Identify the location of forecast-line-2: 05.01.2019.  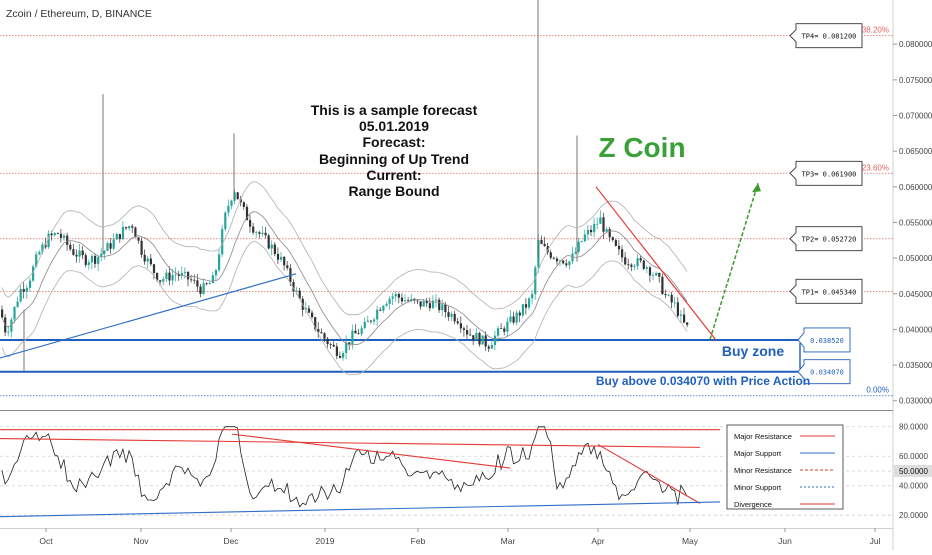
(394, 126).